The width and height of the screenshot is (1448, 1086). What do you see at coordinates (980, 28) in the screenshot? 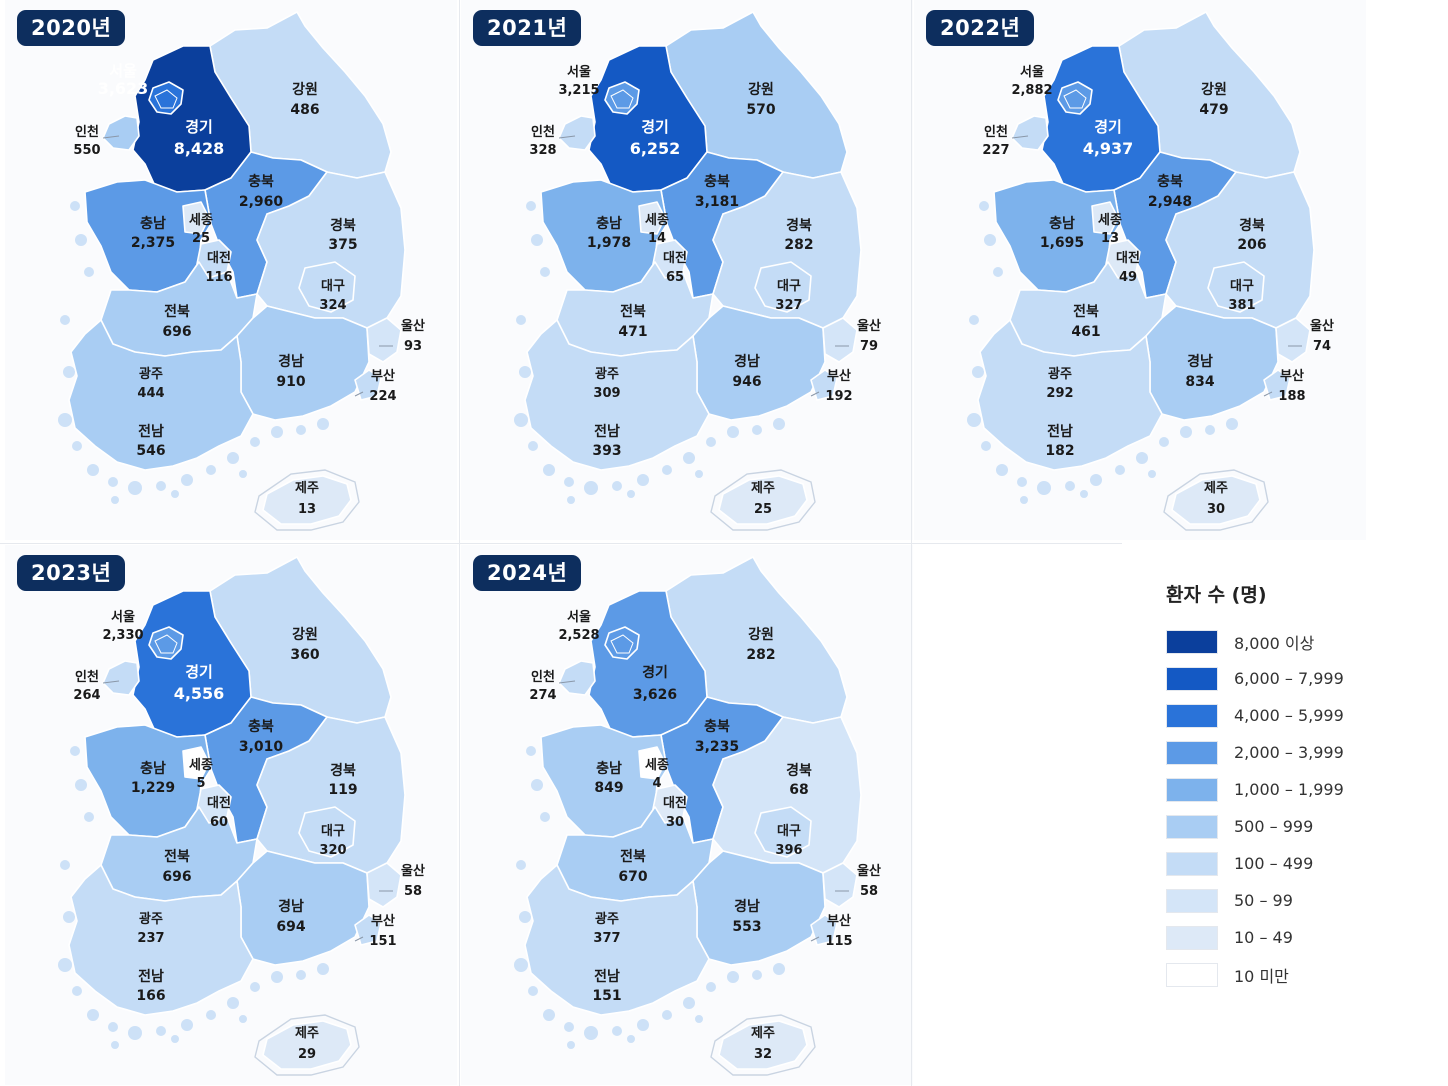
I see `year-badge: 2022년` at bounding box center [980, 28].